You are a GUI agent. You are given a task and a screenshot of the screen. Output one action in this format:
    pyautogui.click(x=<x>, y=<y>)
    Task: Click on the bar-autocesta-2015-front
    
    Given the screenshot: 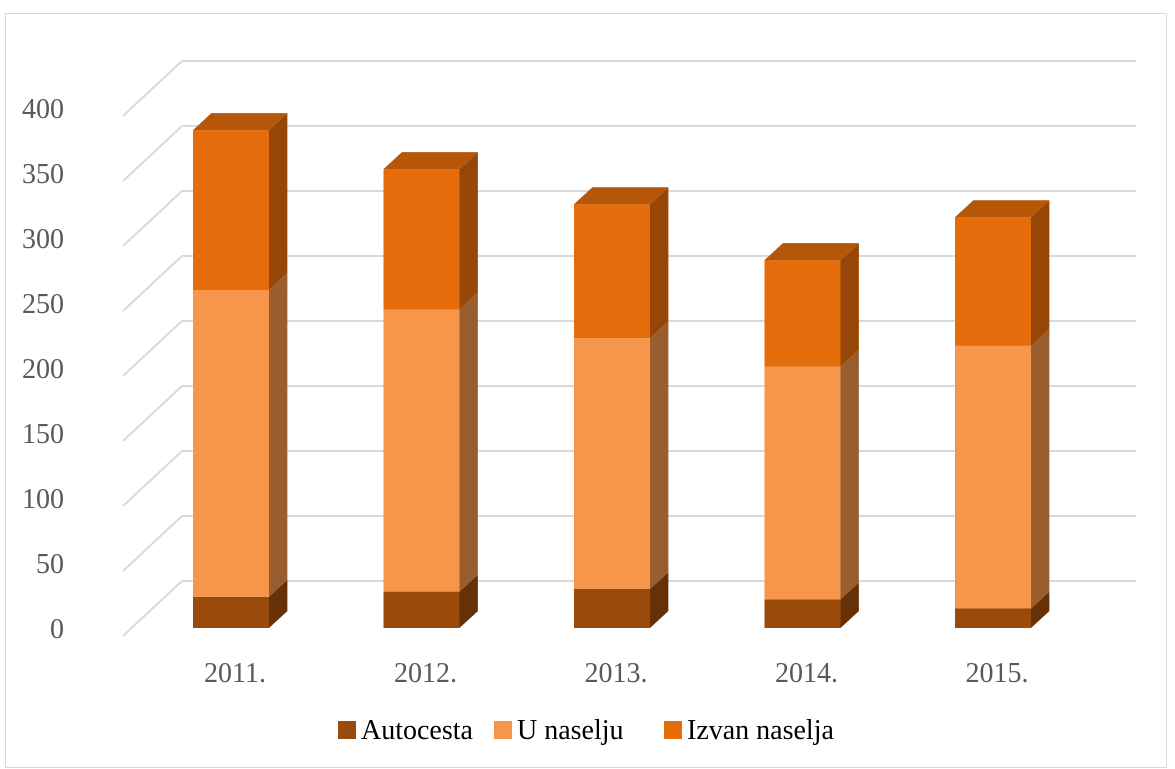 What is the action you would take?
    pyautogui.click(x=993, y=618)
    